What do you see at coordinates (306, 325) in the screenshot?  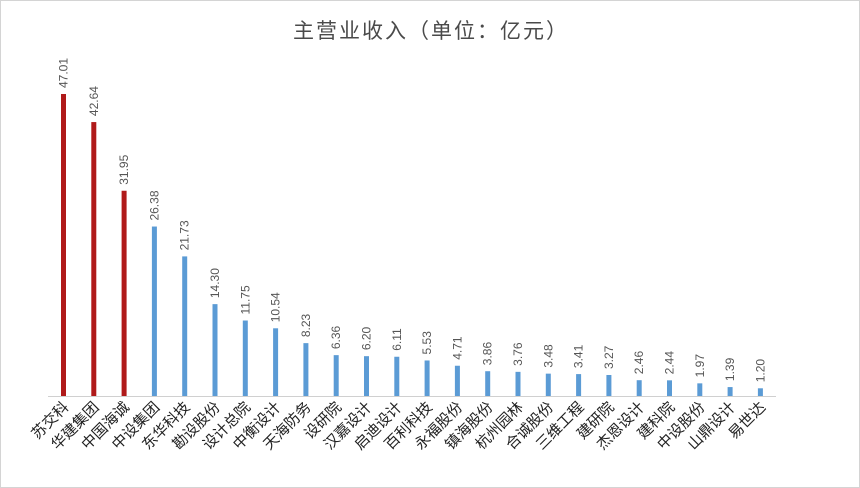 I see `data-label: 8.23` at bounding box center [306, 325].